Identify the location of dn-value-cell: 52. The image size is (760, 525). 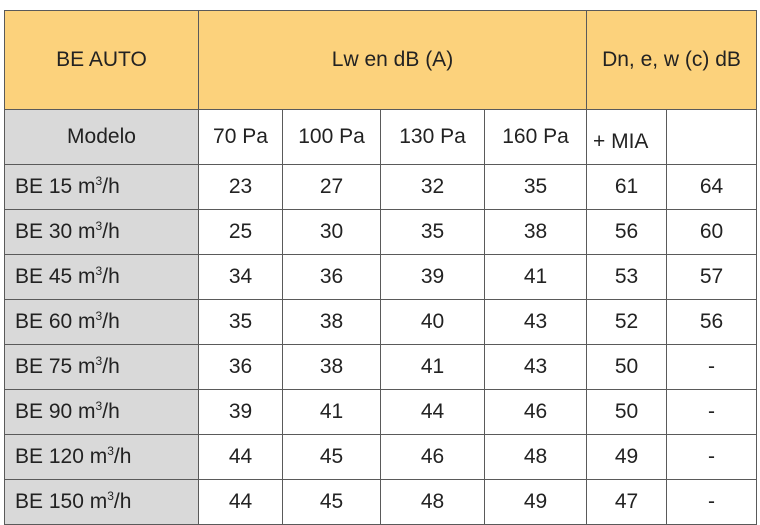
(626, 322).